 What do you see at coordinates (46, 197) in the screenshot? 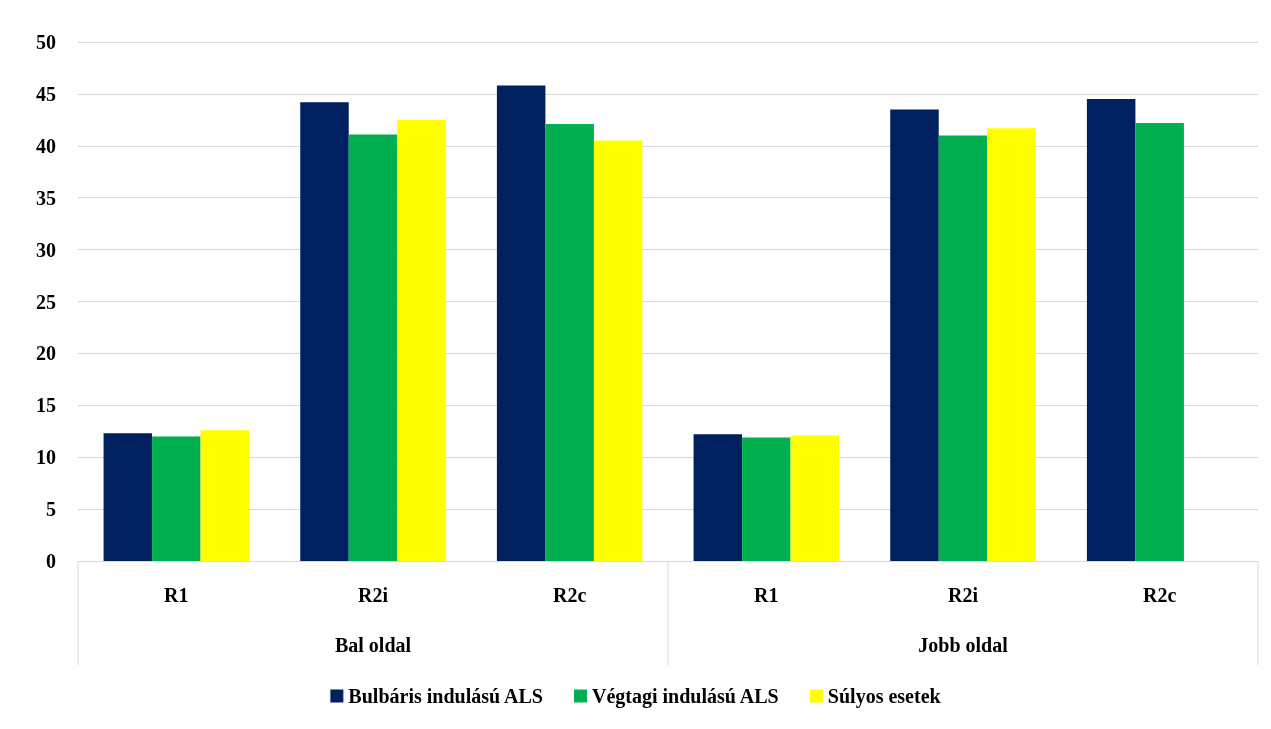
I see `y-tick-label: 35` at bounding box center [46, 197].